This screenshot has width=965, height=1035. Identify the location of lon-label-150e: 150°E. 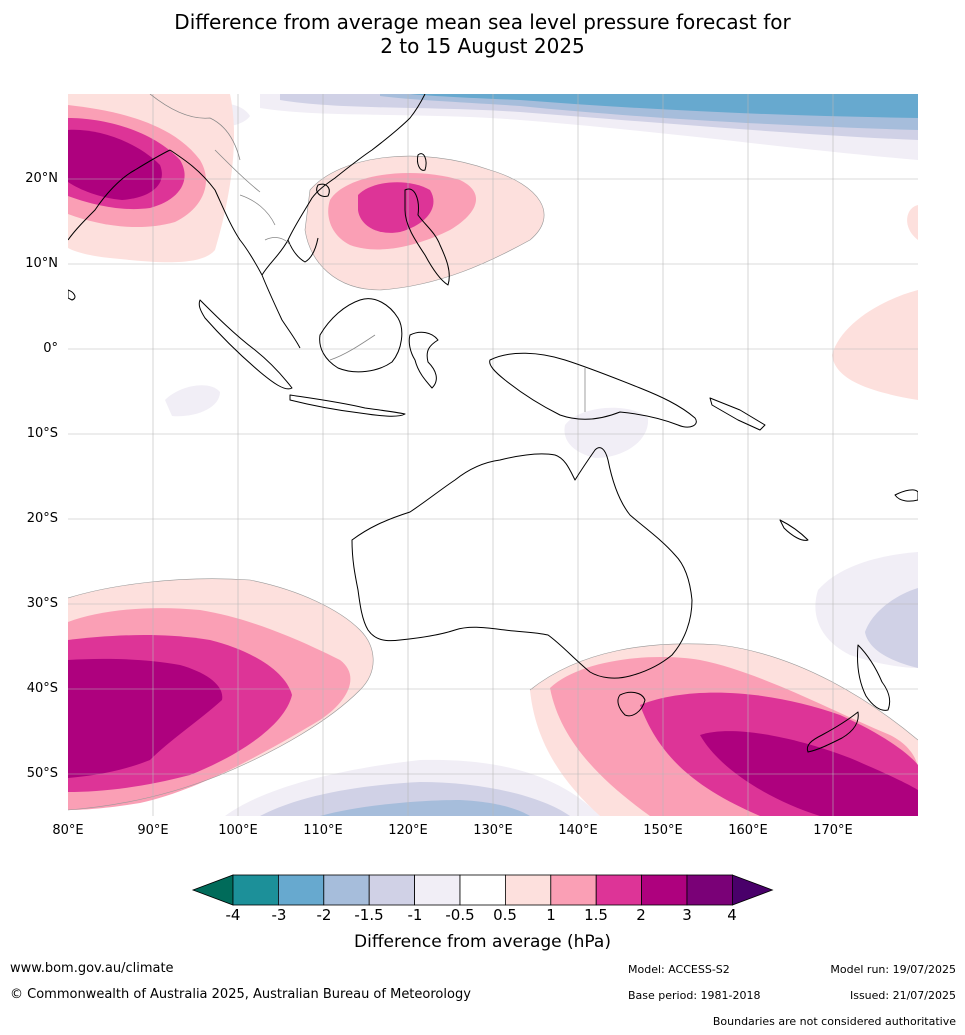
(663, 830).